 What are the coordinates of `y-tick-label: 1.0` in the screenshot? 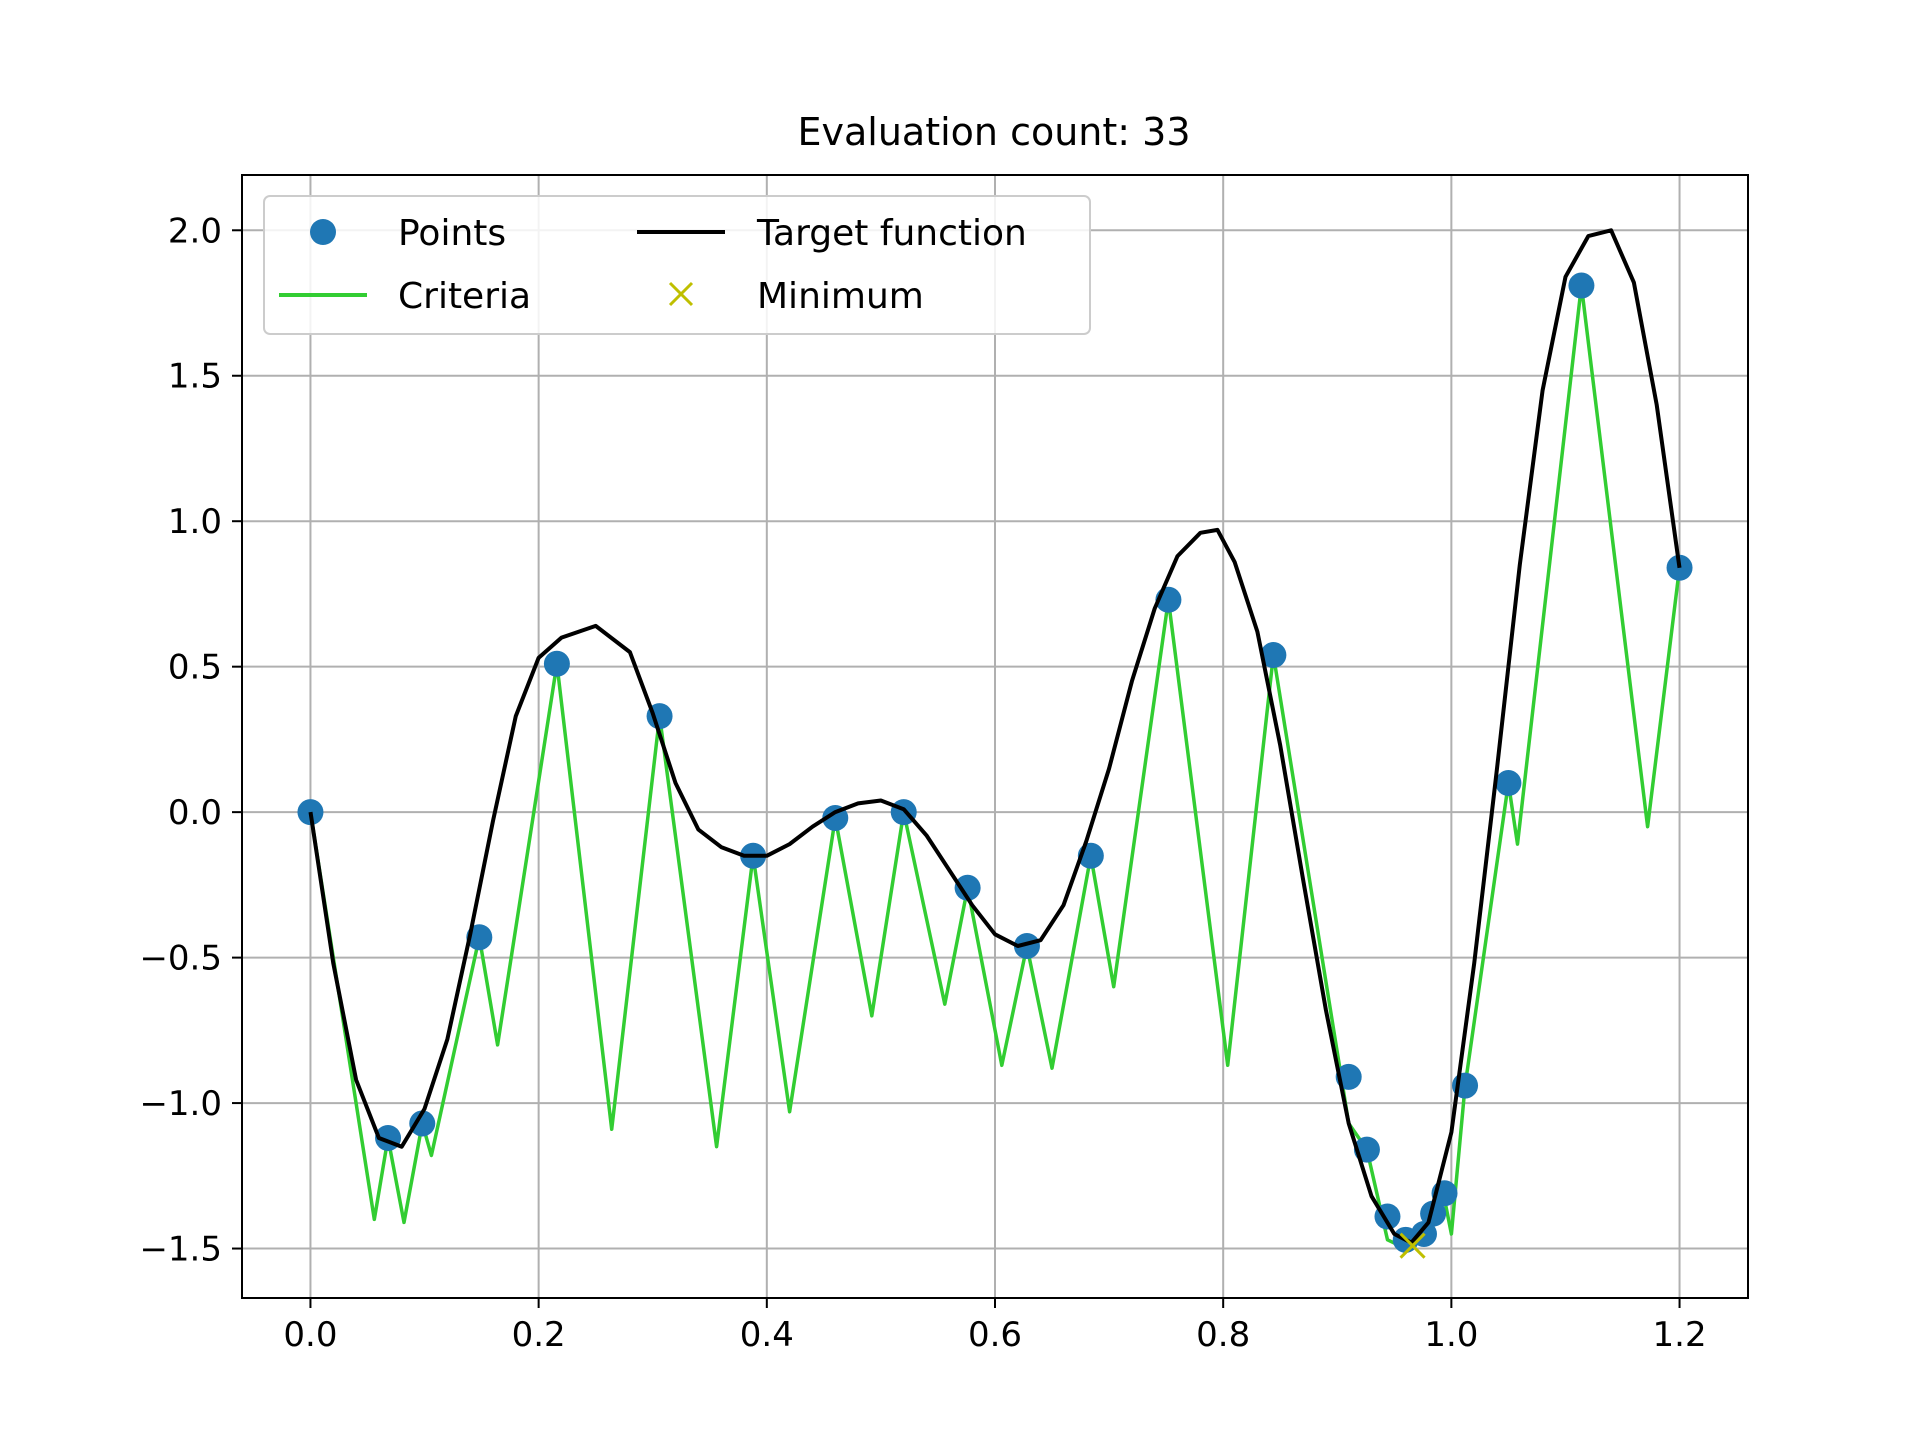 It's located at (195, 522).